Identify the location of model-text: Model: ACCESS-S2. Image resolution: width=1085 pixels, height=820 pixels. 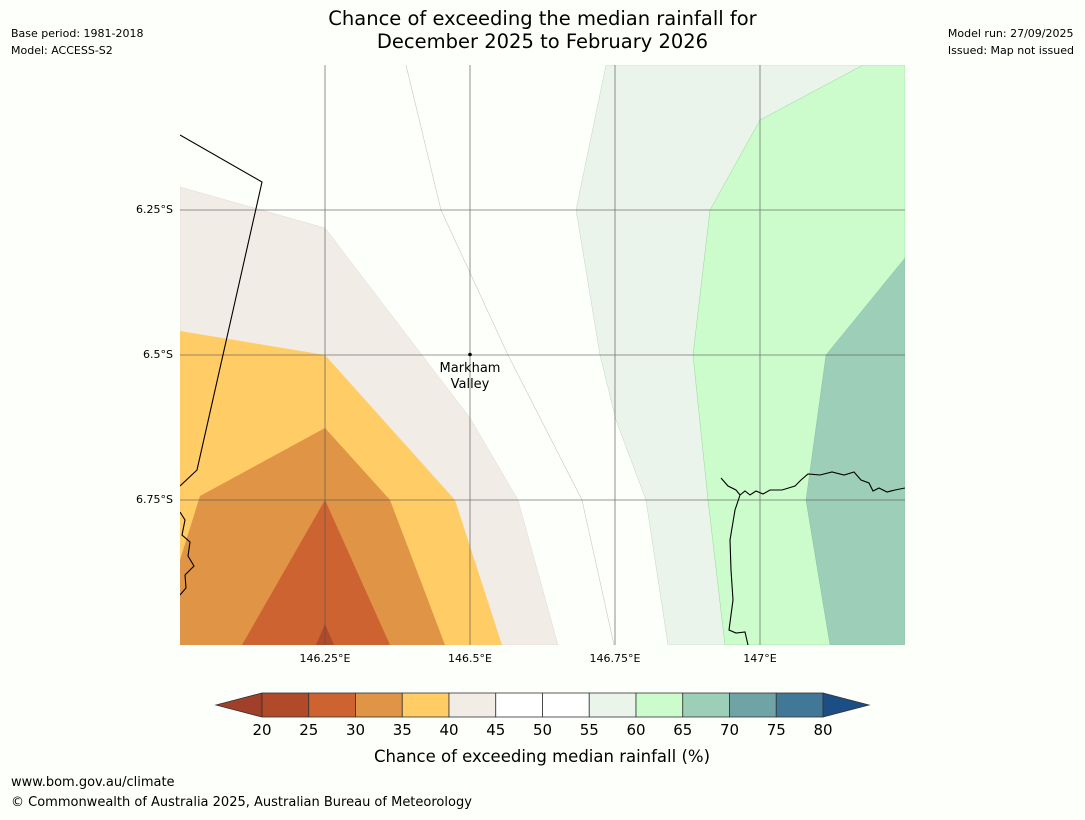
(62, 50).